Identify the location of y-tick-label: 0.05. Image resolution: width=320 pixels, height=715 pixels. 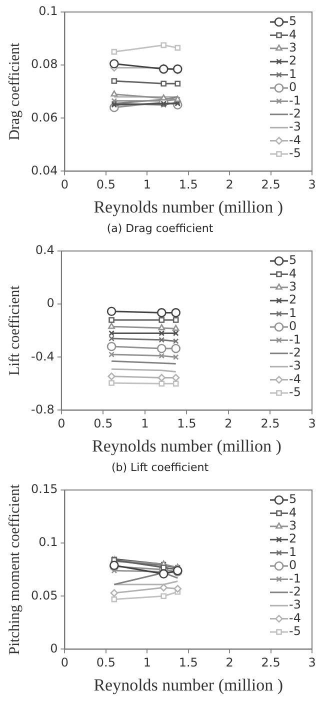
(44, 595).